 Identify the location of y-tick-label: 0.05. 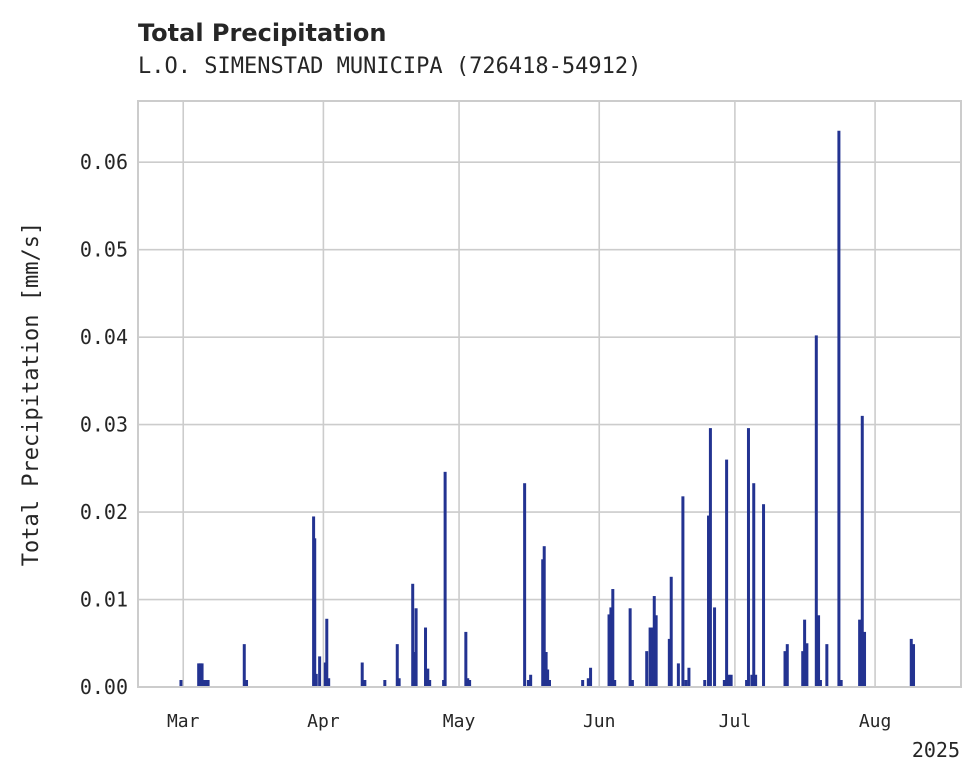
(104, 250).